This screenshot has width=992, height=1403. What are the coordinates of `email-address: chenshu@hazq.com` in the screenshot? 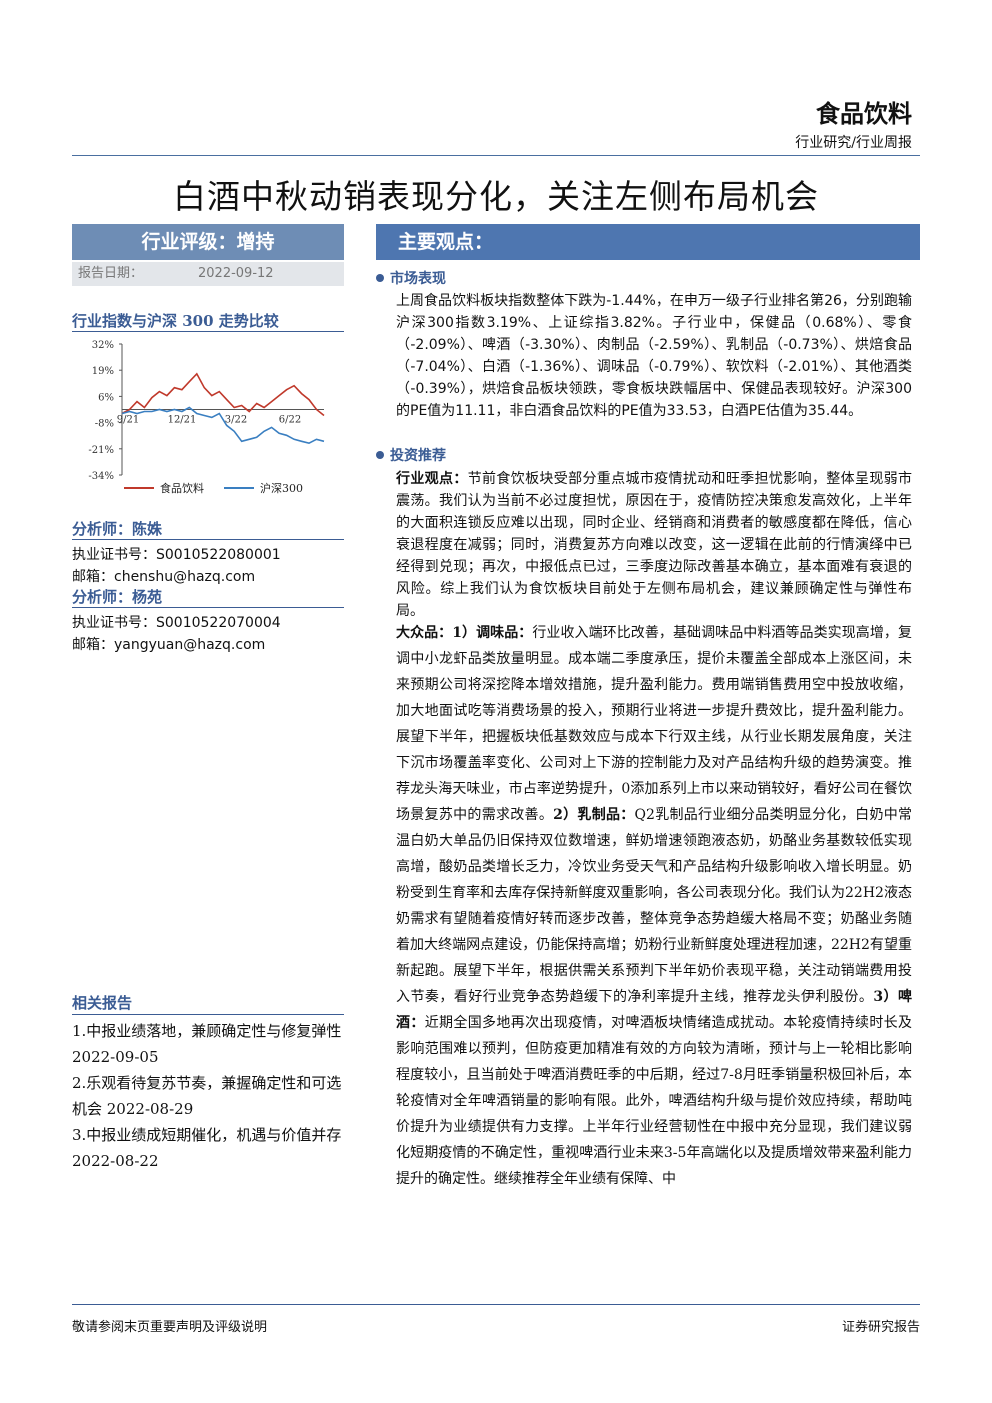 It's located at (185, 577).